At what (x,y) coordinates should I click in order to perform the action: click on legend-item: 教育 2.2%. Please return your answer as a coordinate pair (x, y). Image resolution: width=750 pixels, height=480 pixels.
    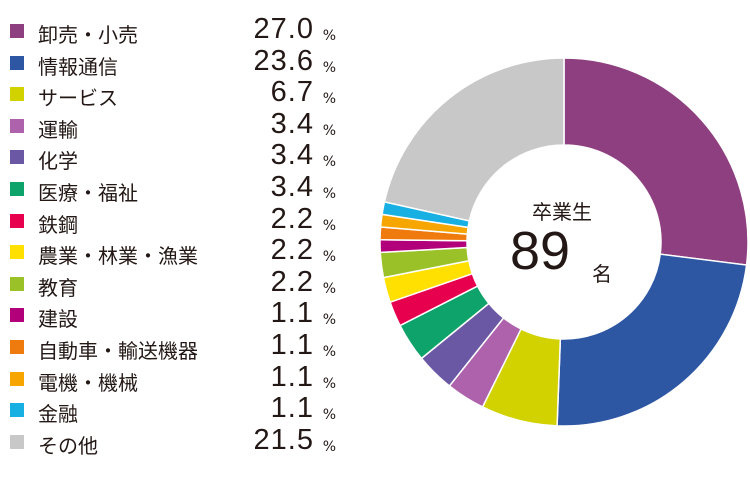
    Looking at the image, I should click on (173, 282).